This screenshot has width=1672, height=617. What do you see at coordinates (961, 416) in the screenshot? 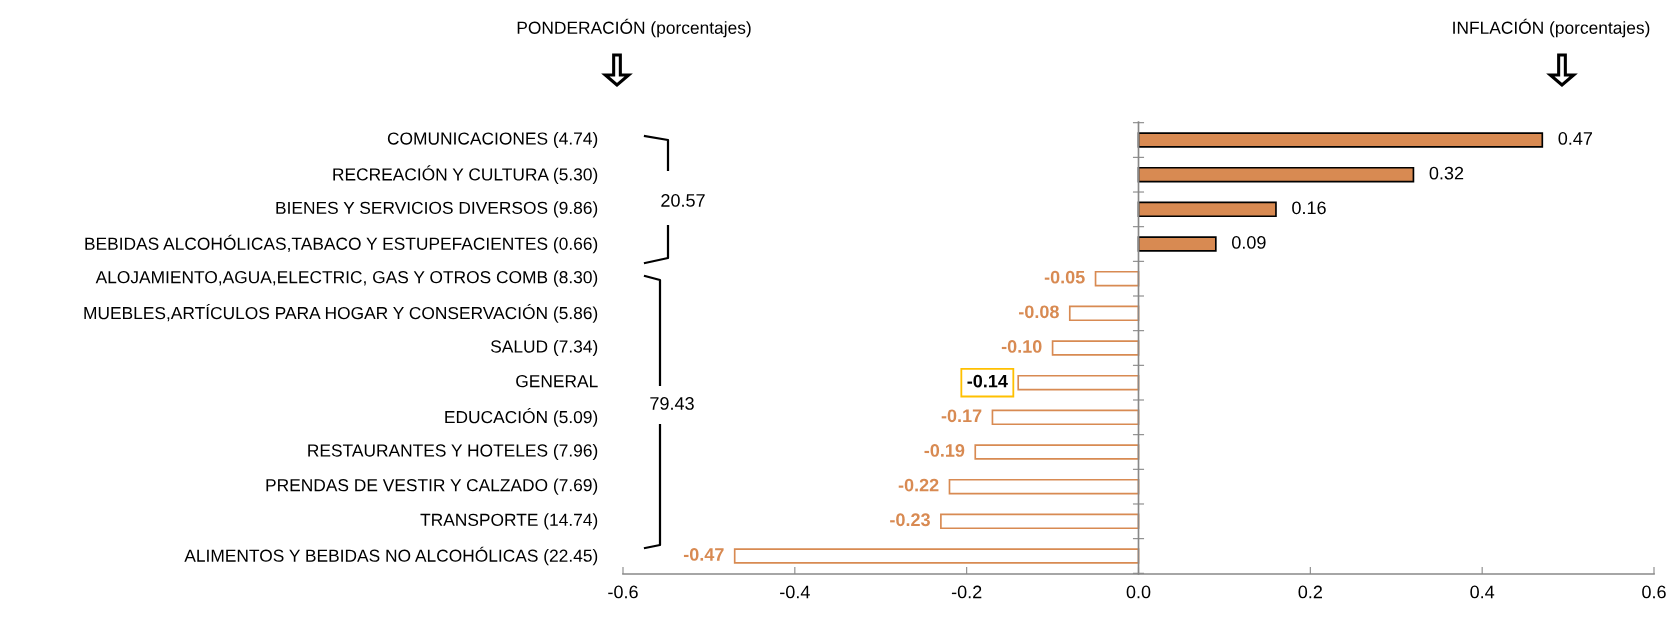
I see `data-label: -0.17` at bounding box center [961, 416].